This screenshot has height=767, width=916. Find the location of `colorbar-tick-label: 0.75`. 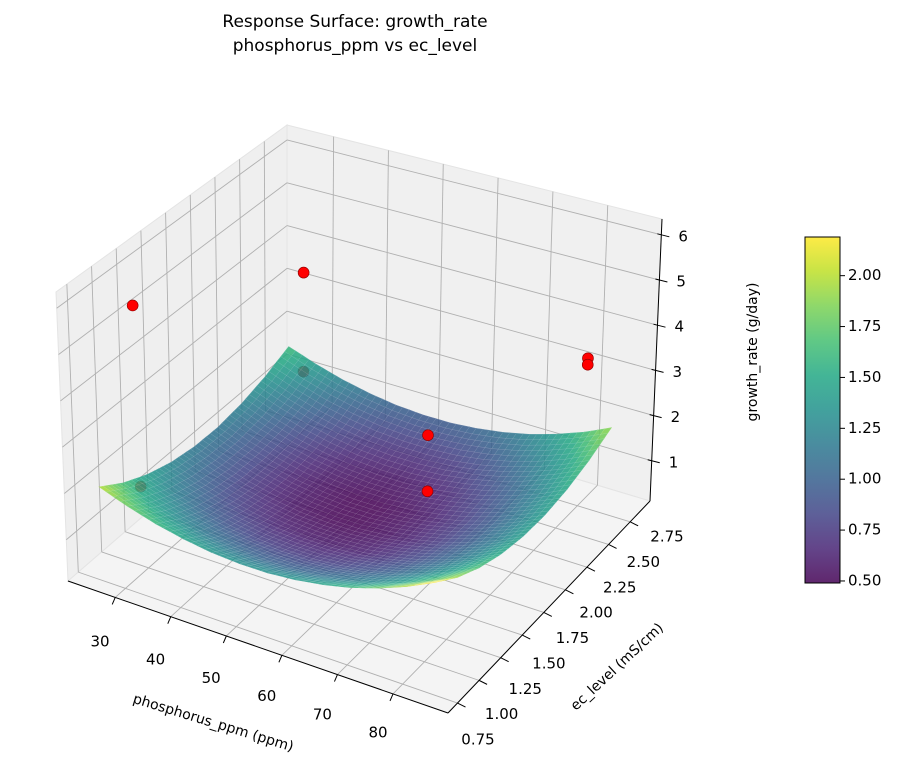

colorbar-tick-label: 0.75 is located at coordinates (864, 530).